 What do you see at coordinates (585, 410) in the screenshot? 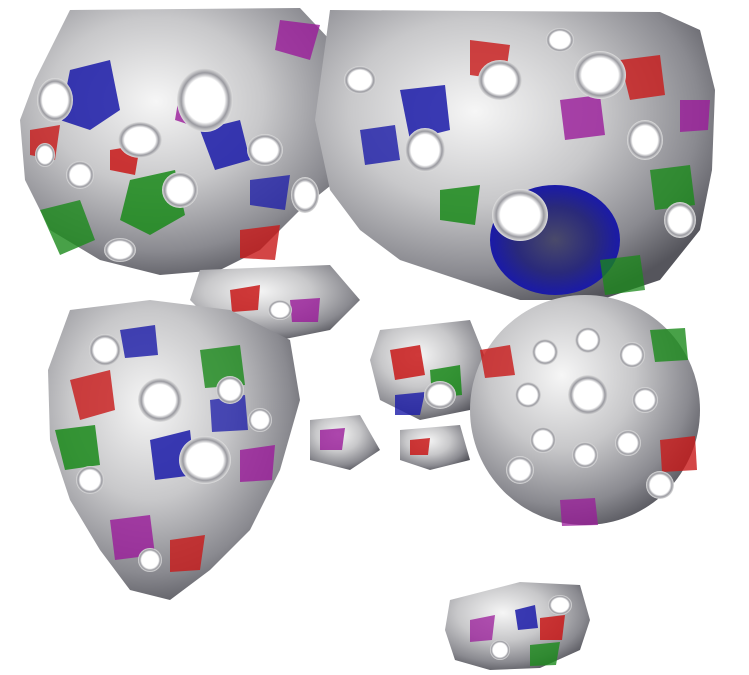
I see `lower-right-ring` at bounding box center [585, 410].